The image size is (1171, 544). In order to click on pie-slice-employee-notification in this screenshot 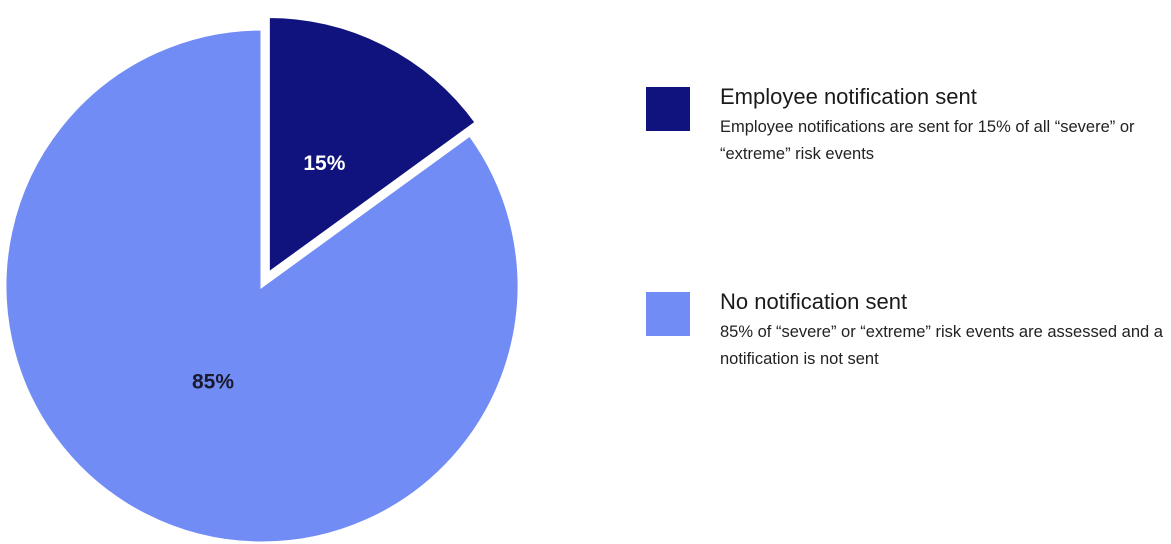, I will do `click(372, 146)`.